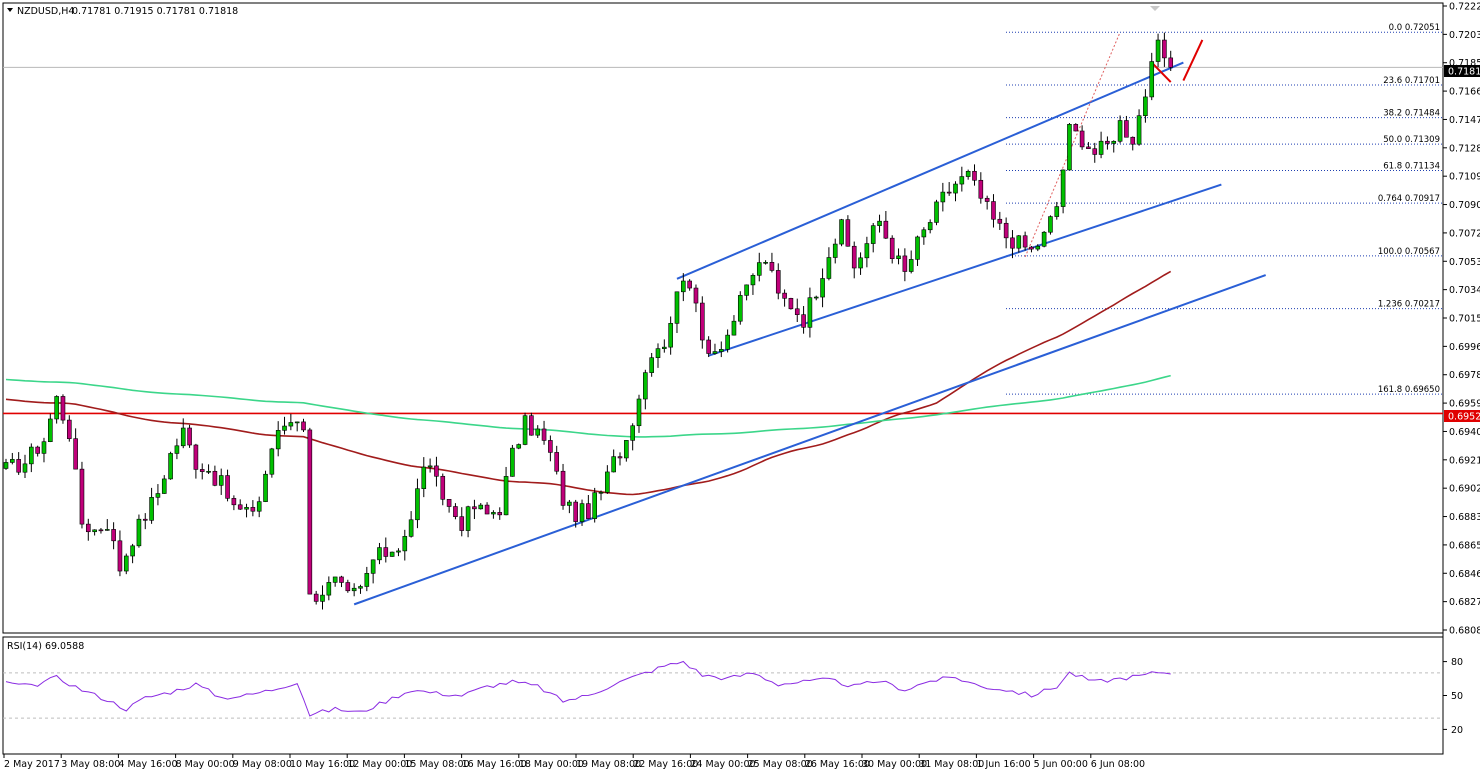 The width and height of the screenshot is (1480, 772). I want to click on fib-level-label: 0.0 0.72051, so click(1414, 28).